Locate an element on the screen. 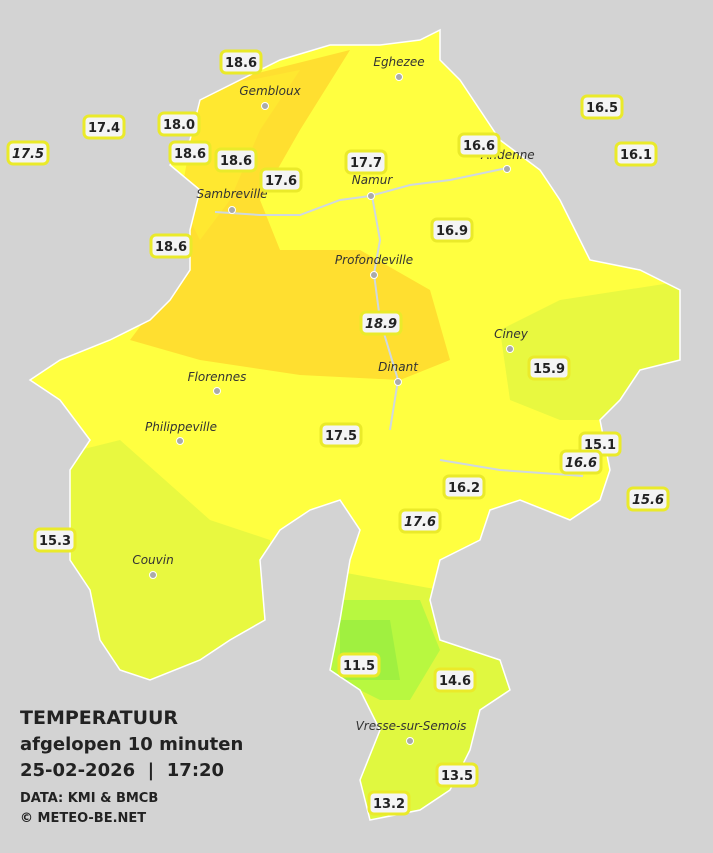 This screenshot has height=853, width=713. station: 13.2 is located at coordinates (389, 803).